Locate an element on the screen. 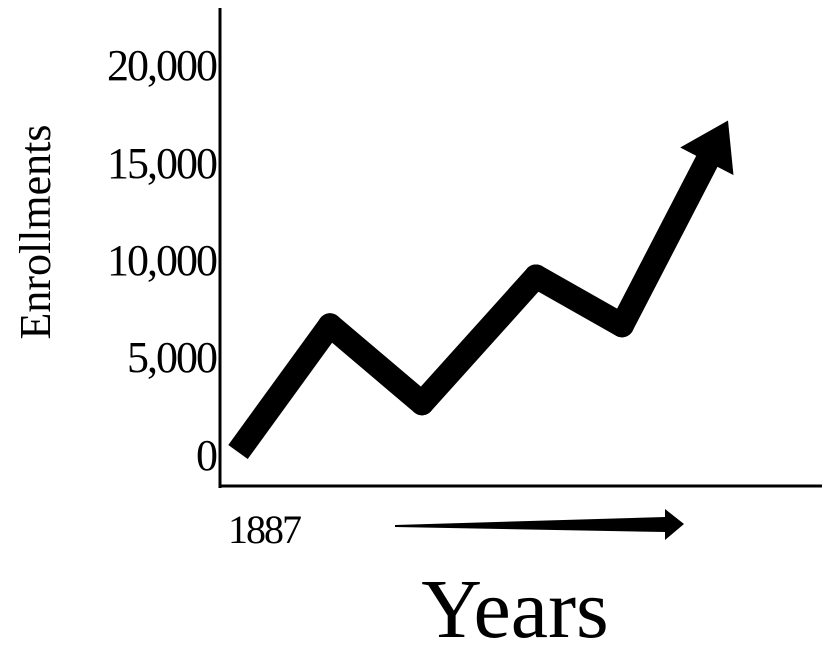 This screenshot has height=645, width=828. y-tick-label-0: 0 is located at coordinates (206, 455).